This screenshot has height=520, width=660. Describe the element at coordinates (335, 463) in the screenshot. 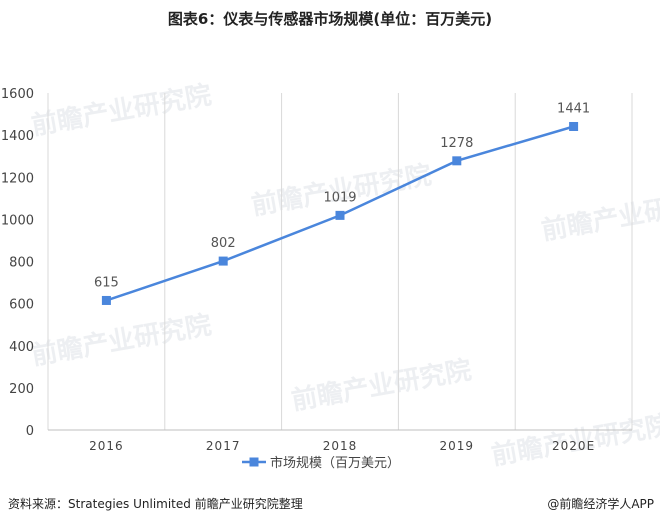

I see `legend-label: 市场规模（百万美元）` at that location.